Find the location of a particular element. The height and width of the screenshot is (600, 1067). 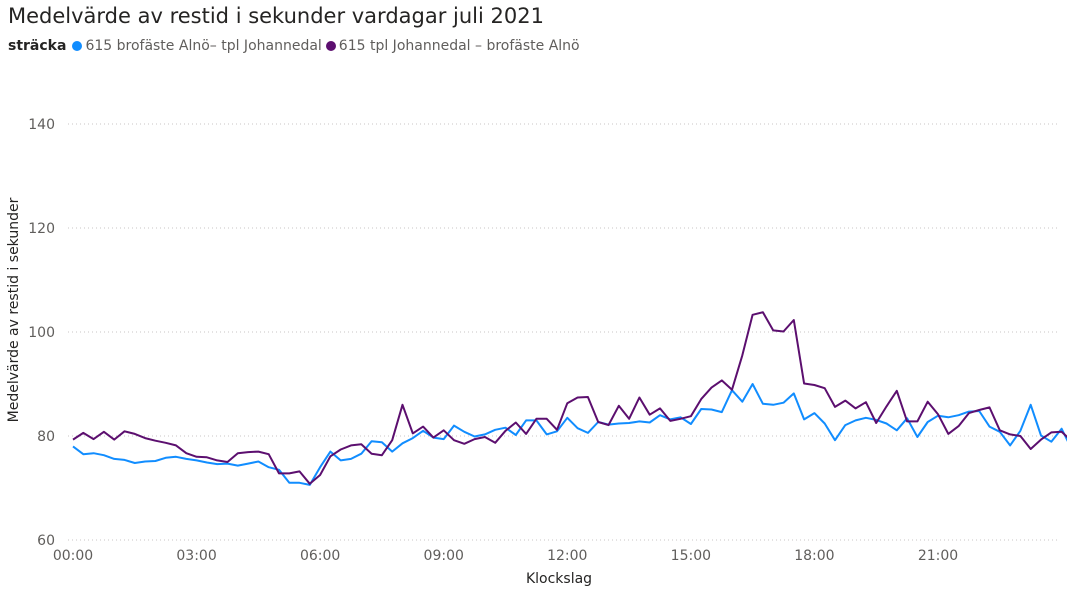

x-tick-label: 09:00 is located at coordinates (444, 556).